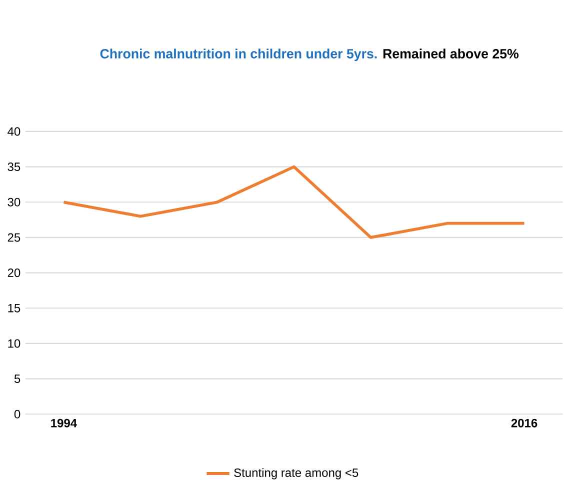  Describe the element at coordinates (64, 423) in the screenshot. I see `x-tick-label: 1994` at that location.